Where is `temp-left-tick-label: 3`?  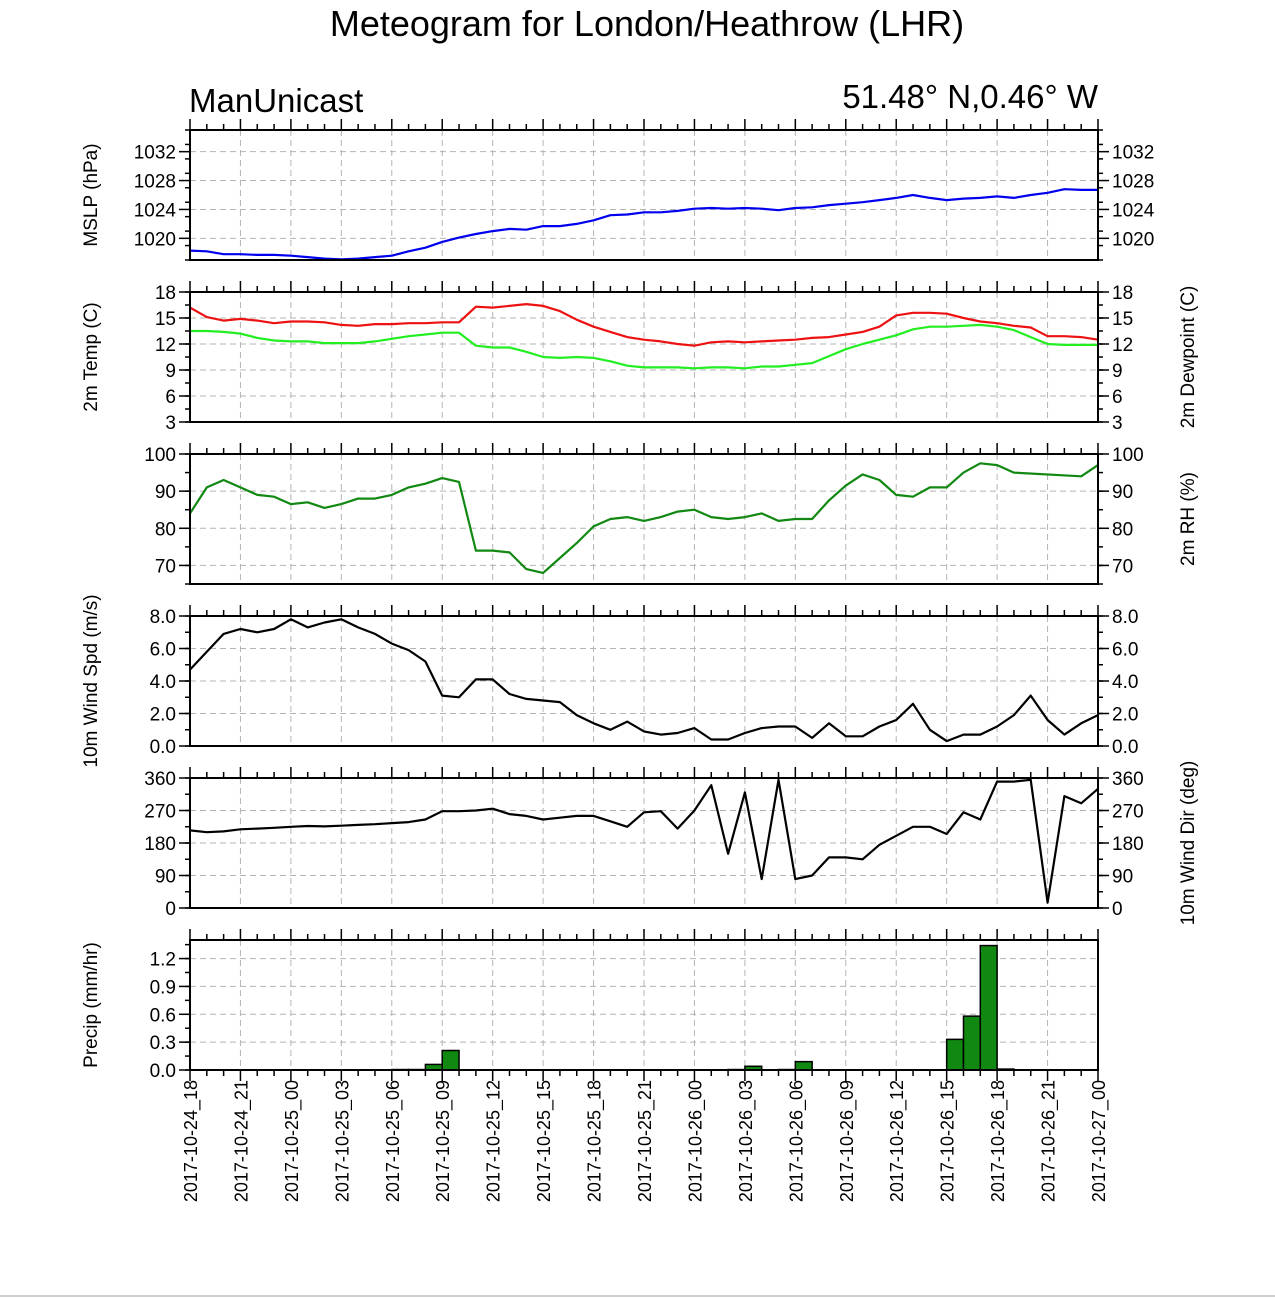 temp-left-tick-label: 3 is located at coordinates (170, 423).